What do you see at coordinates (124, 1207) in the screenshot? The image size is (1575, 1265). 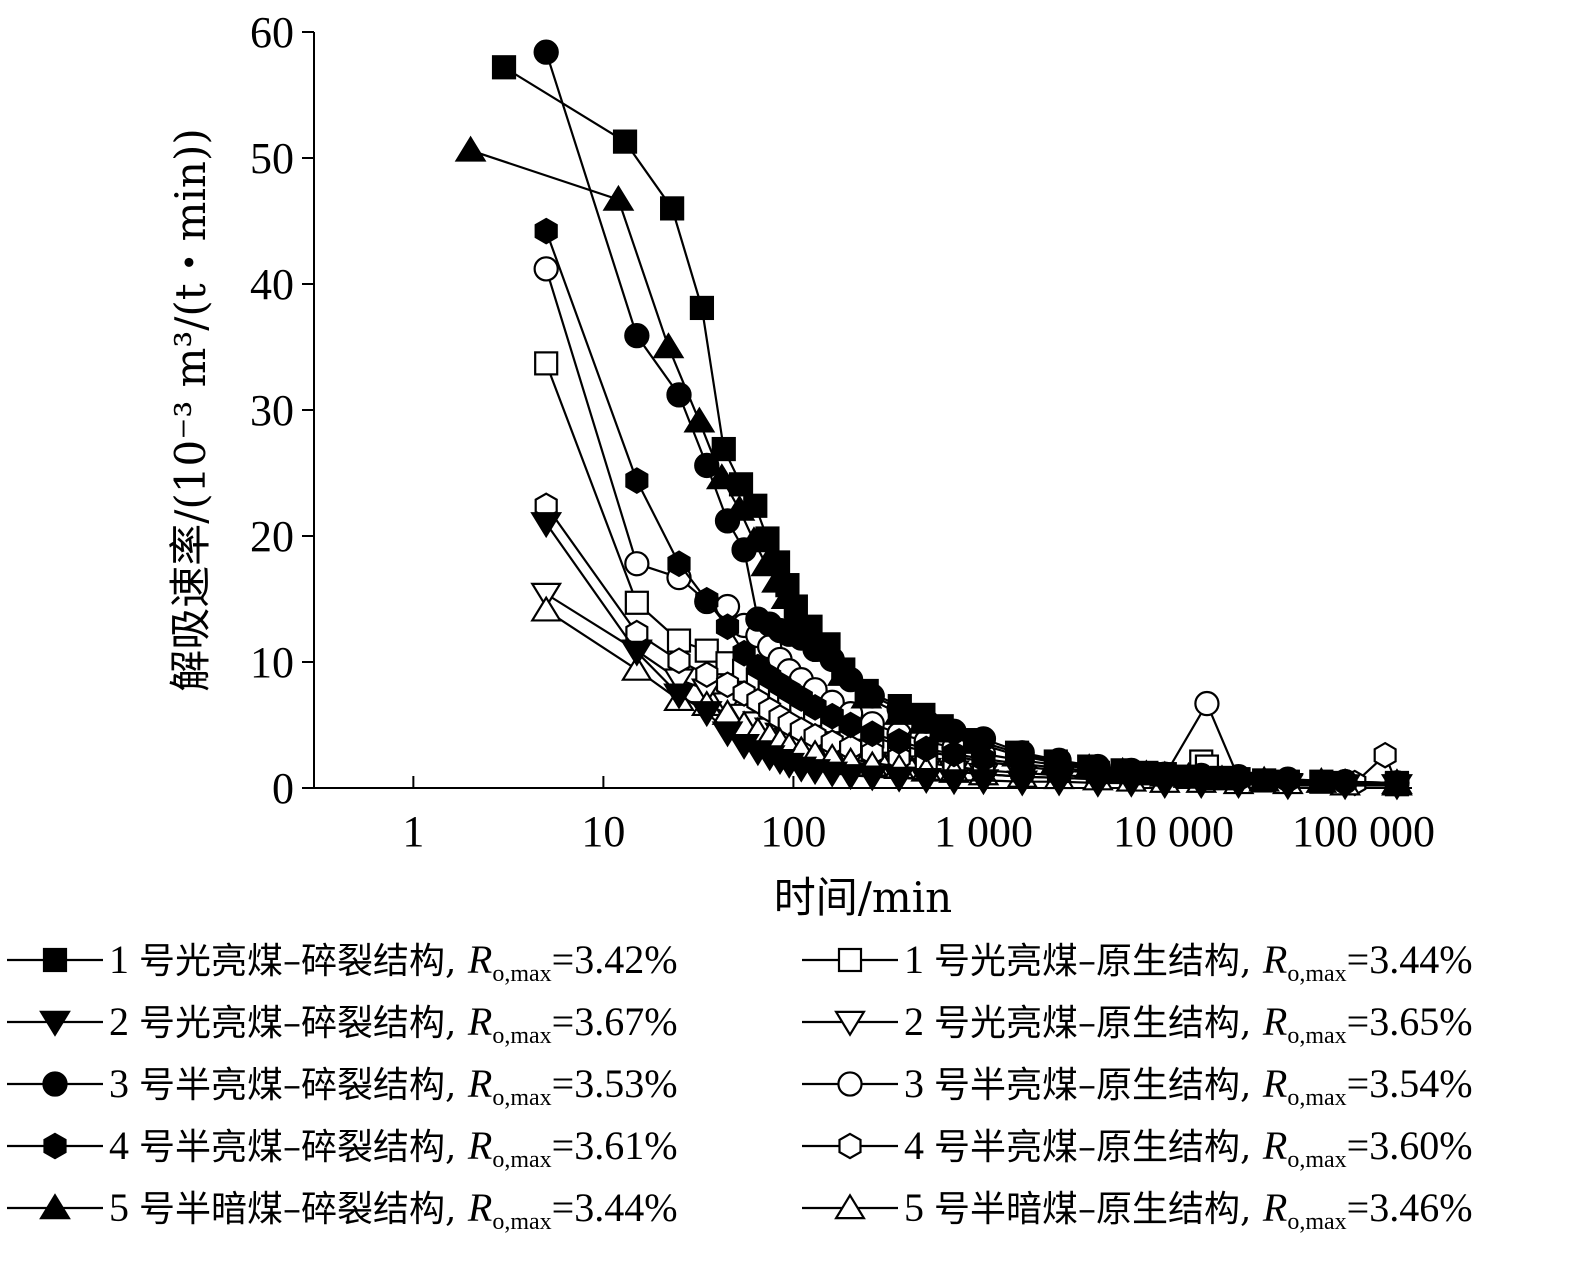 I see `legend-index: 5` at bounding box center [124, 1207].